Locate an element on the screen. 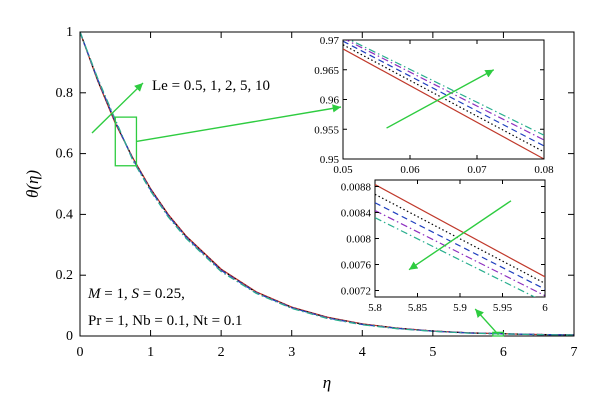 The height and width of the screenshot is (420, 600). annotation-parameters-1: M = 1, S = 0.25, is located at coordinates (136, 294).